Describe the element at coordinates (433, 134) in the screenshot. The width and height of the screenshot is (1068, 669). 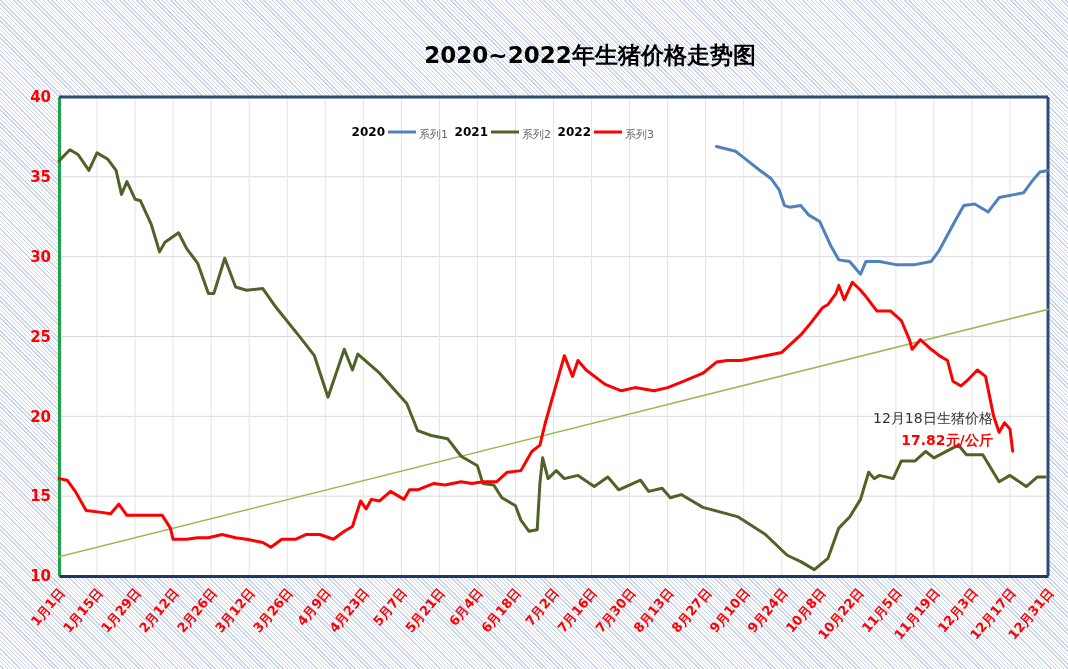
I see `annotation: 系列1` at that location.